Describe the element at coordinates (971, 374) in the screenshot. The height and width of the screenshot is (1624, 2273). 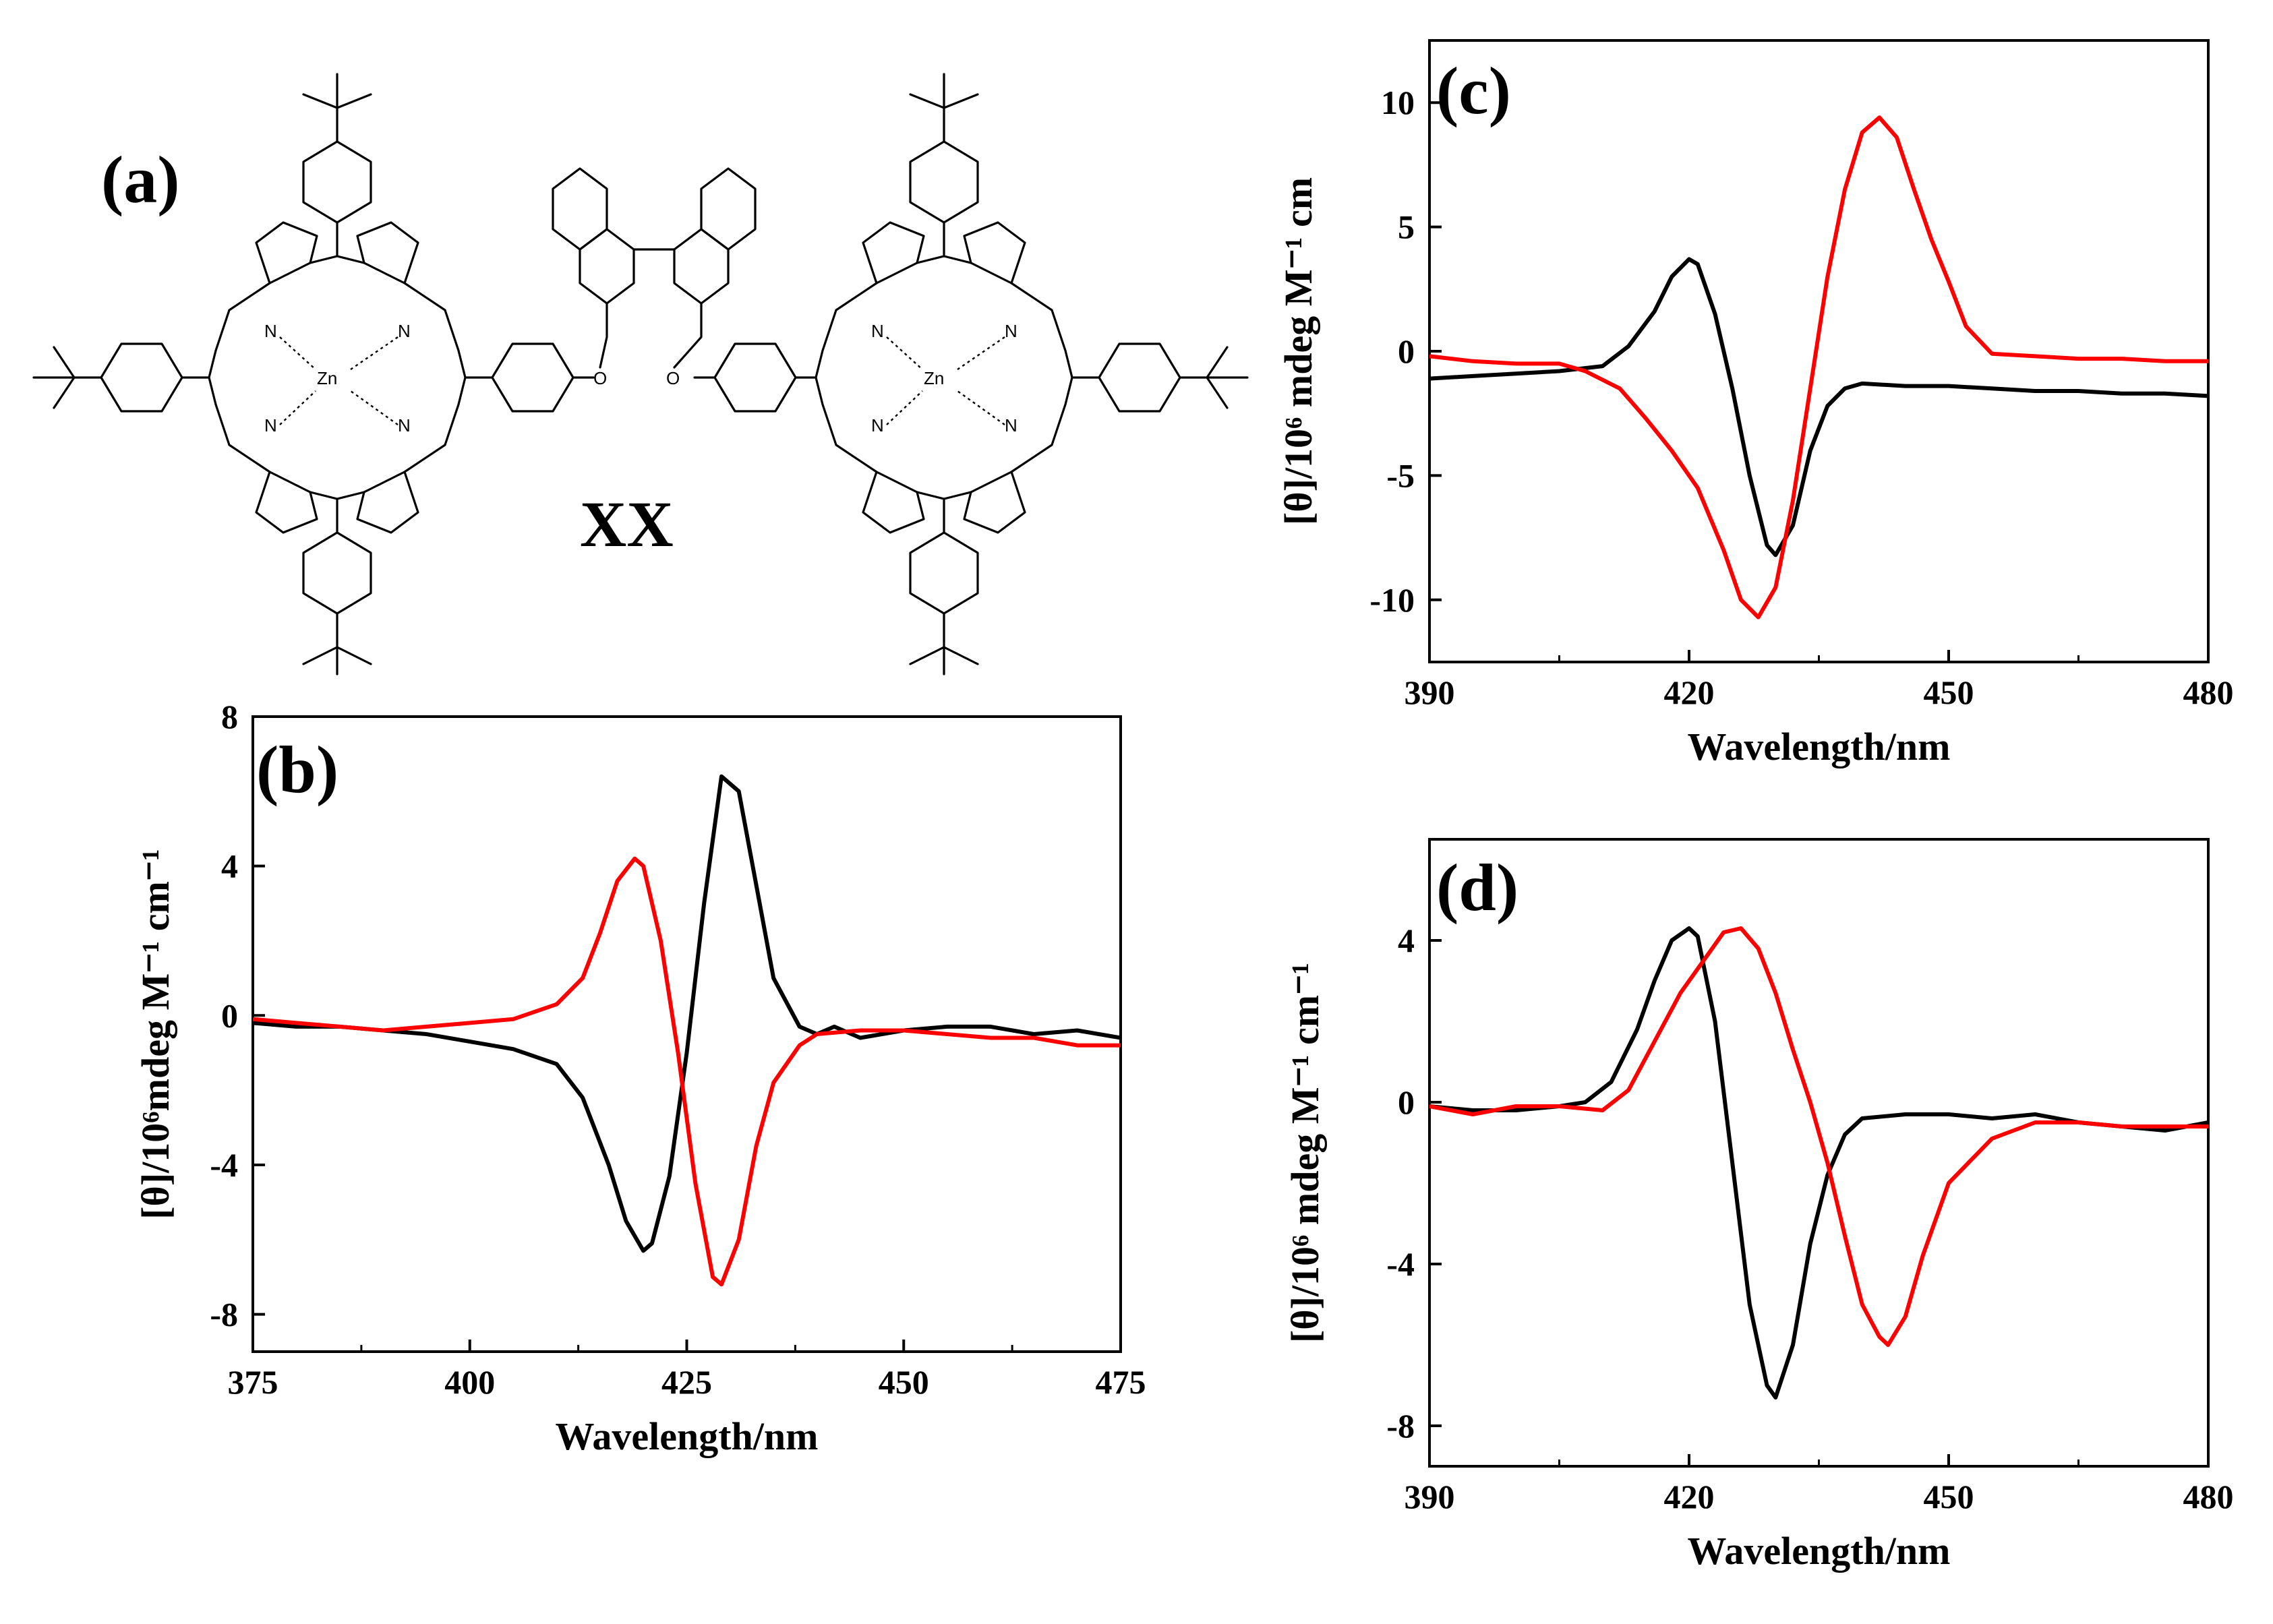
I see `right-porphyrin: N N N N Zn` at that location.